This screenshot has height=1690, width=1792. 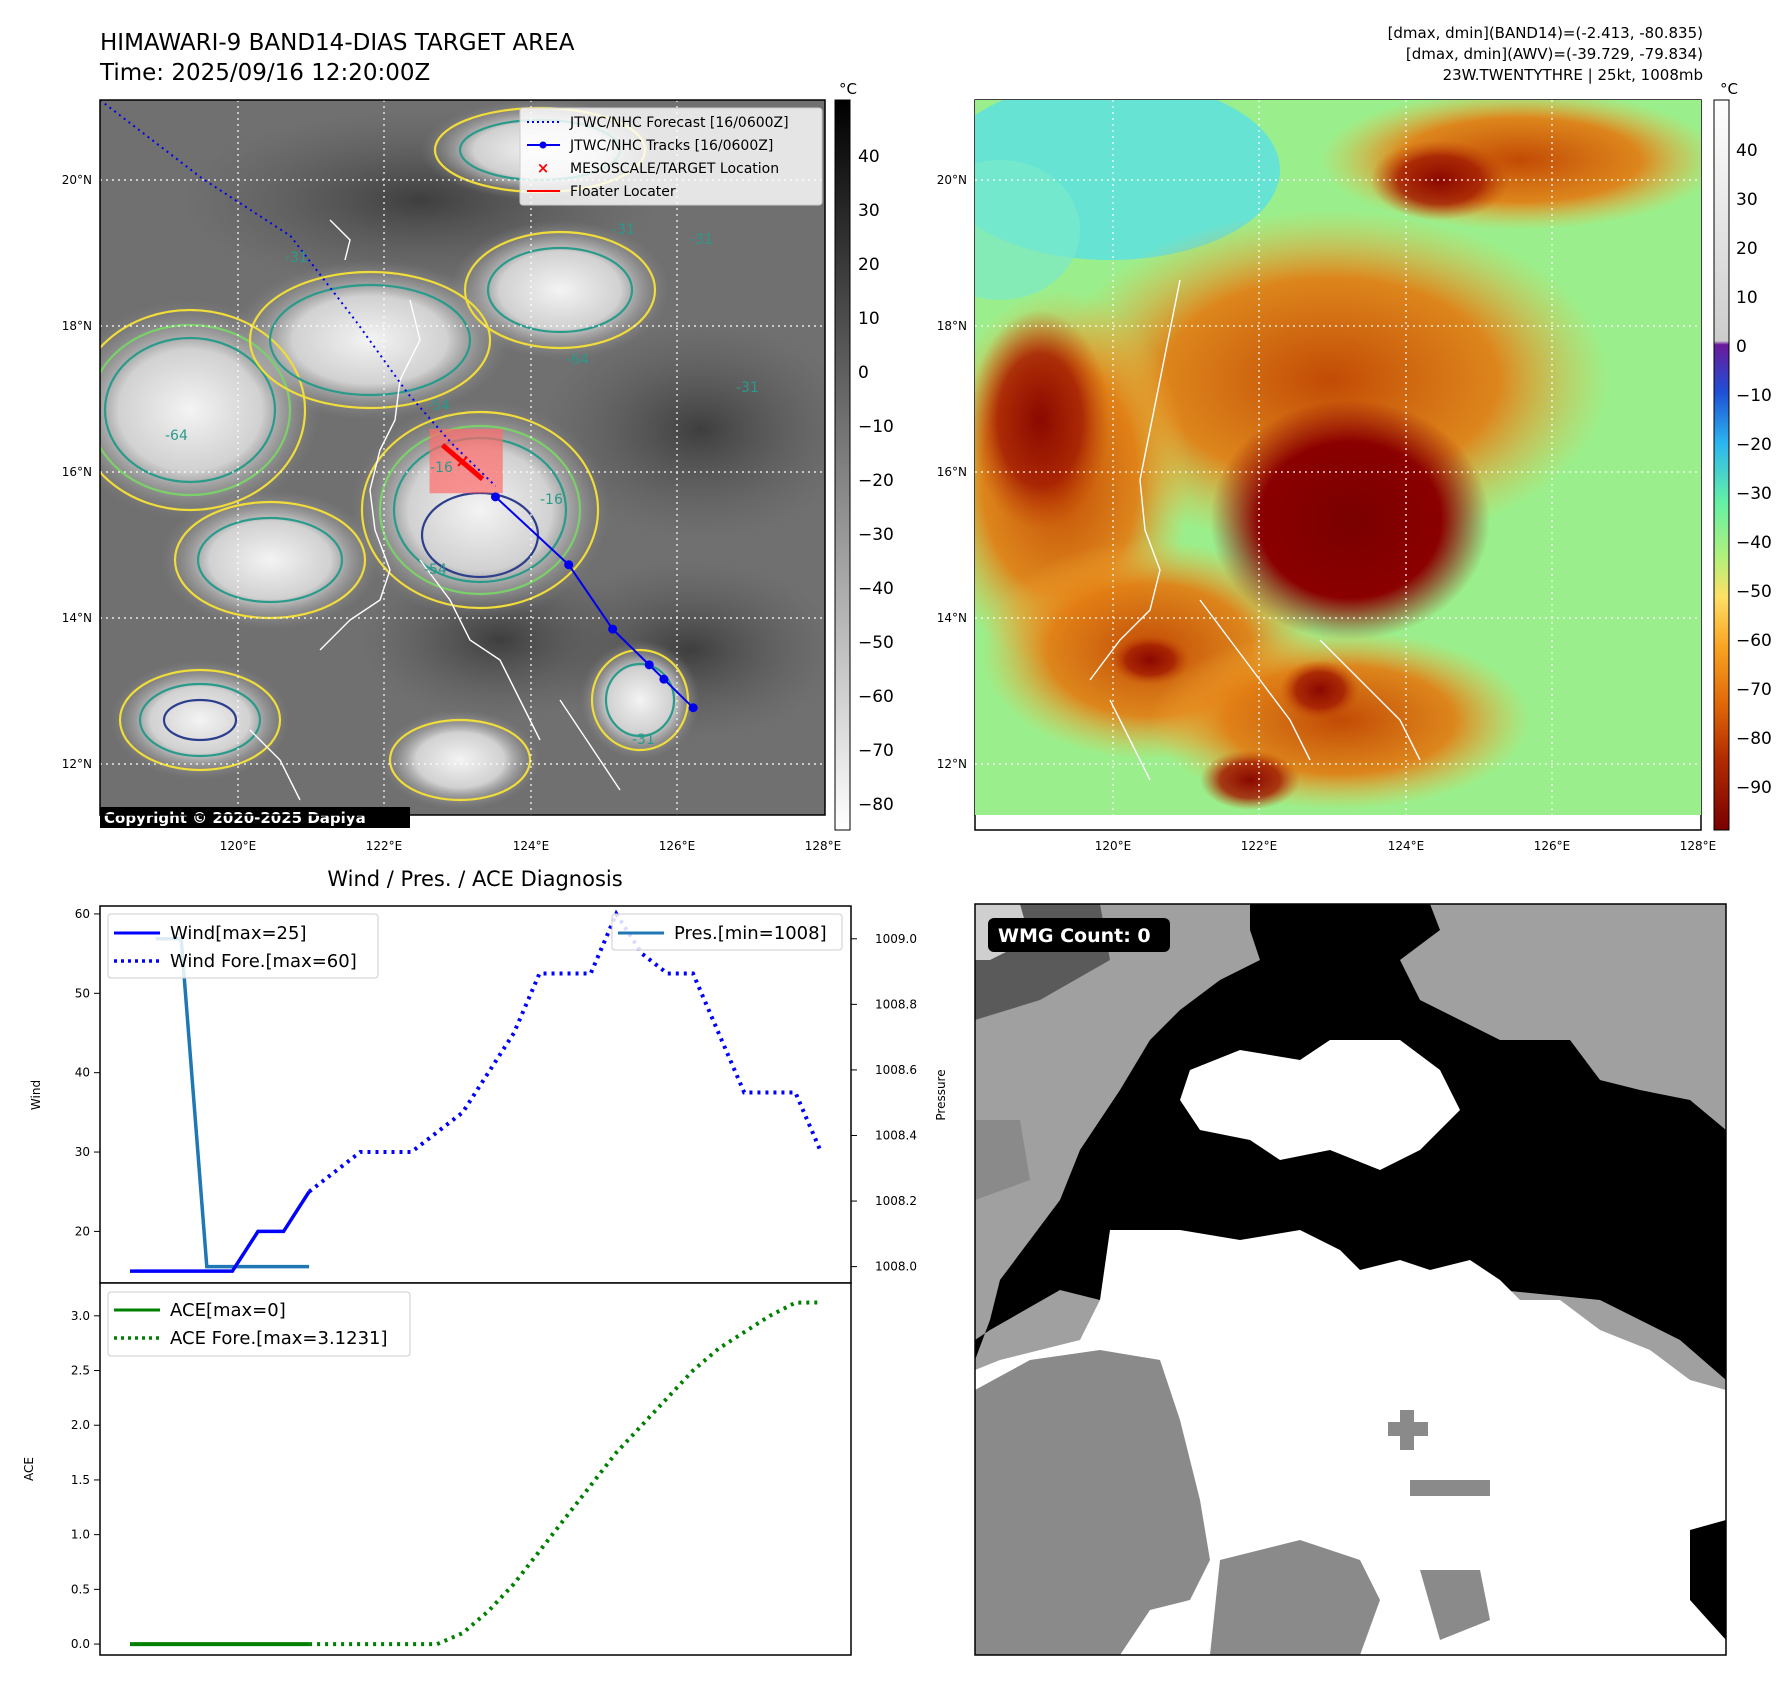 I want to click on ace-tick-label: 1.5, so click(x=80, y=1480).